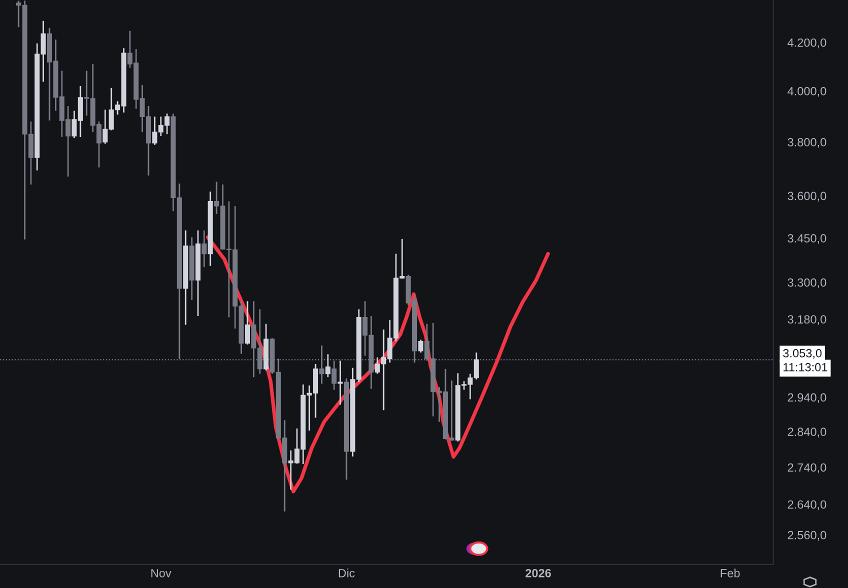 The image size is (848, 588). Describe the element at coordinates (807, 398) in the screenshot. I see `y-tick-label: 2.940,0` at that location.